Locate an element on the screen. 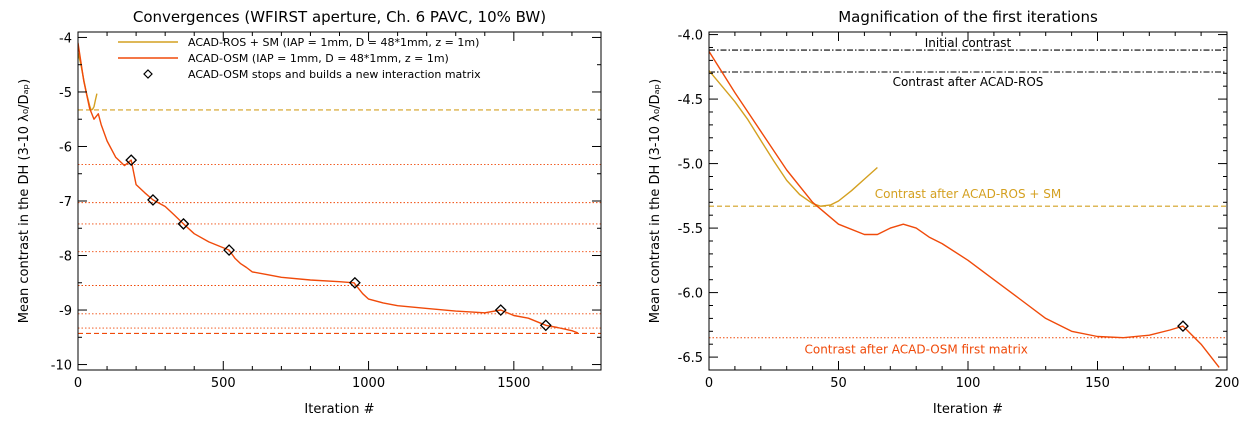 This screenshot has height=425, width=1255. x-tick-label: 150 is located at coordinates (1097, 383).